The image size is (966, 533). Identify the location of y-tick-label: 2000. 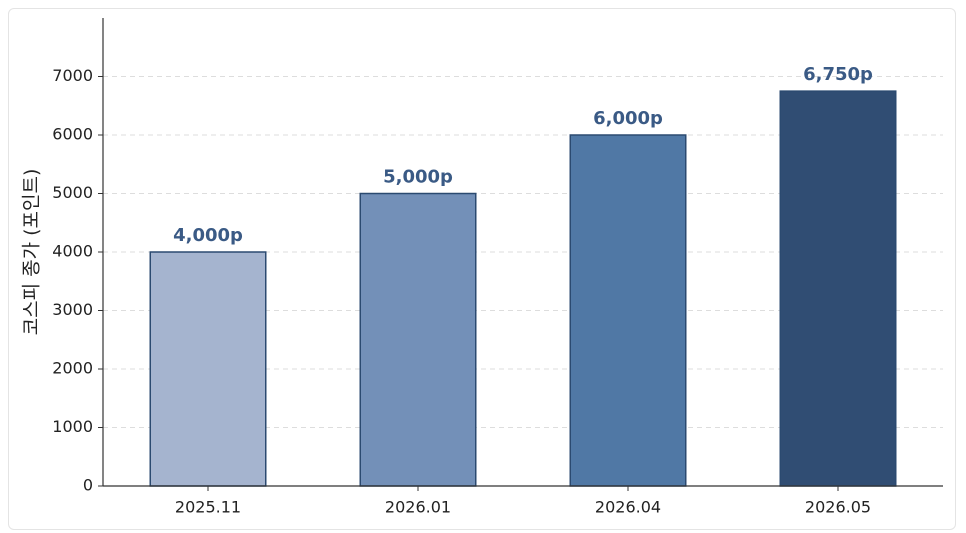
(72, 368).